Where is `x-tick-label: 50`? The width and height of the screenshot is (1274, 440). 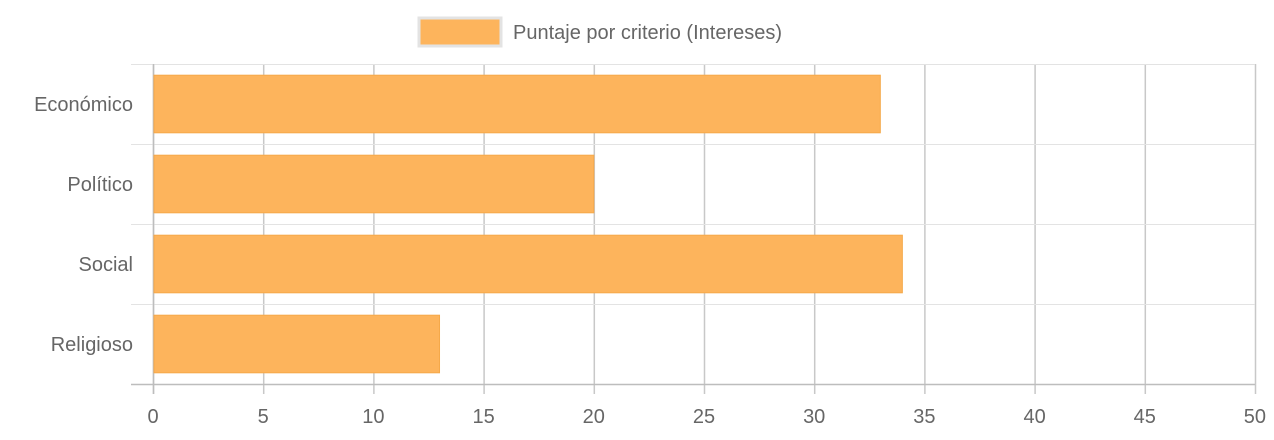 x-tick-label: 50 is located at coordinates (1255, 417).